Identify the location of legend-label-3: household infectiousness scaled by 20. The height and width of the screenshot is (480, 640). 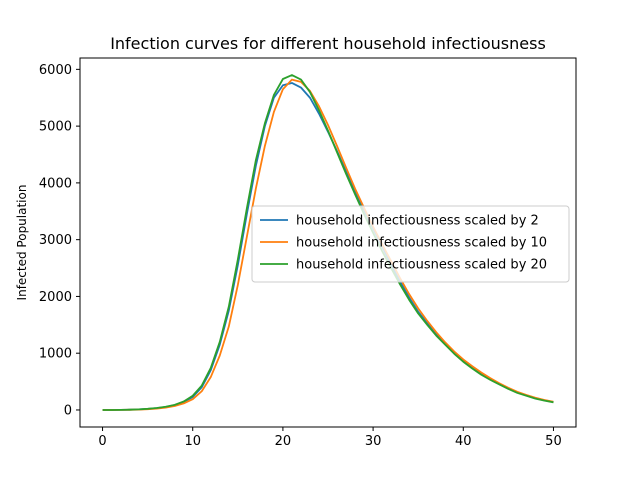
(421, 265).